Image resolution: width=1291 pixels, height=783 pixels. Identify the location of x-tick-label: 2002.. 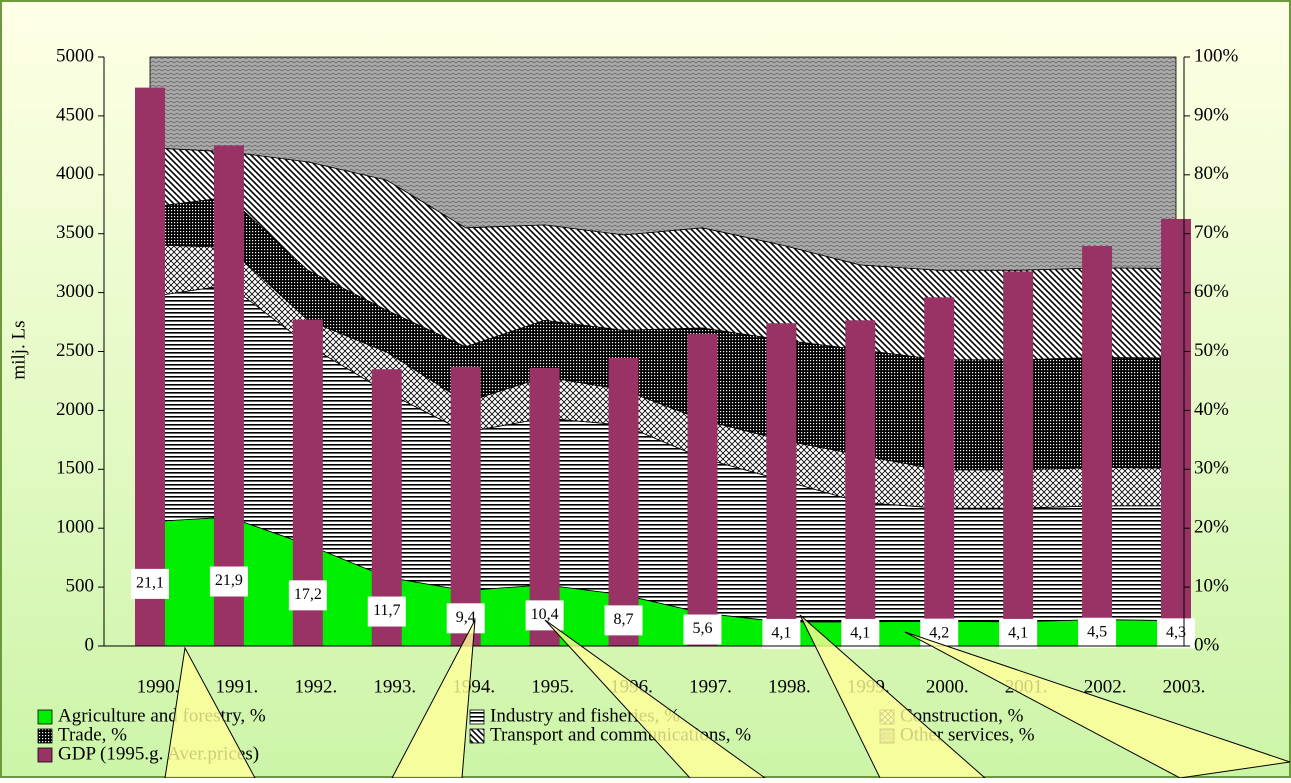
(1105, 686).